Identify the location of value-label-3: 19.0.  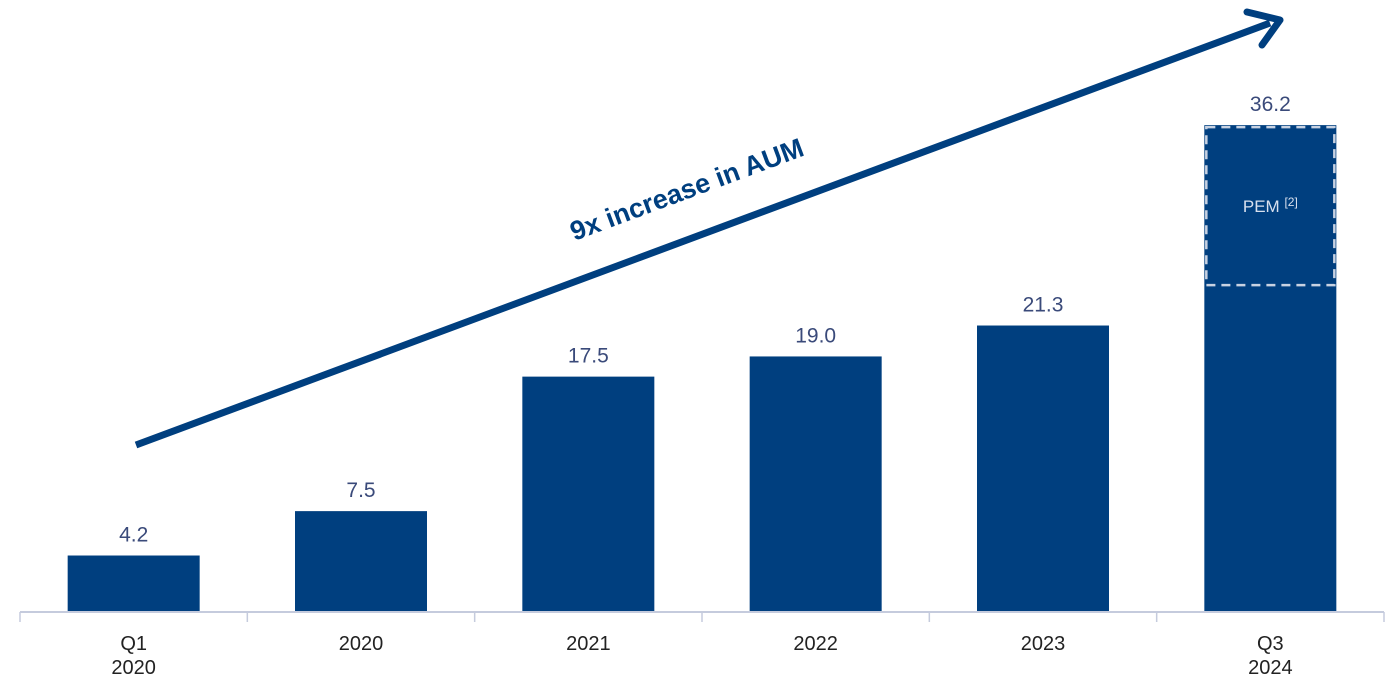
(815, 335).